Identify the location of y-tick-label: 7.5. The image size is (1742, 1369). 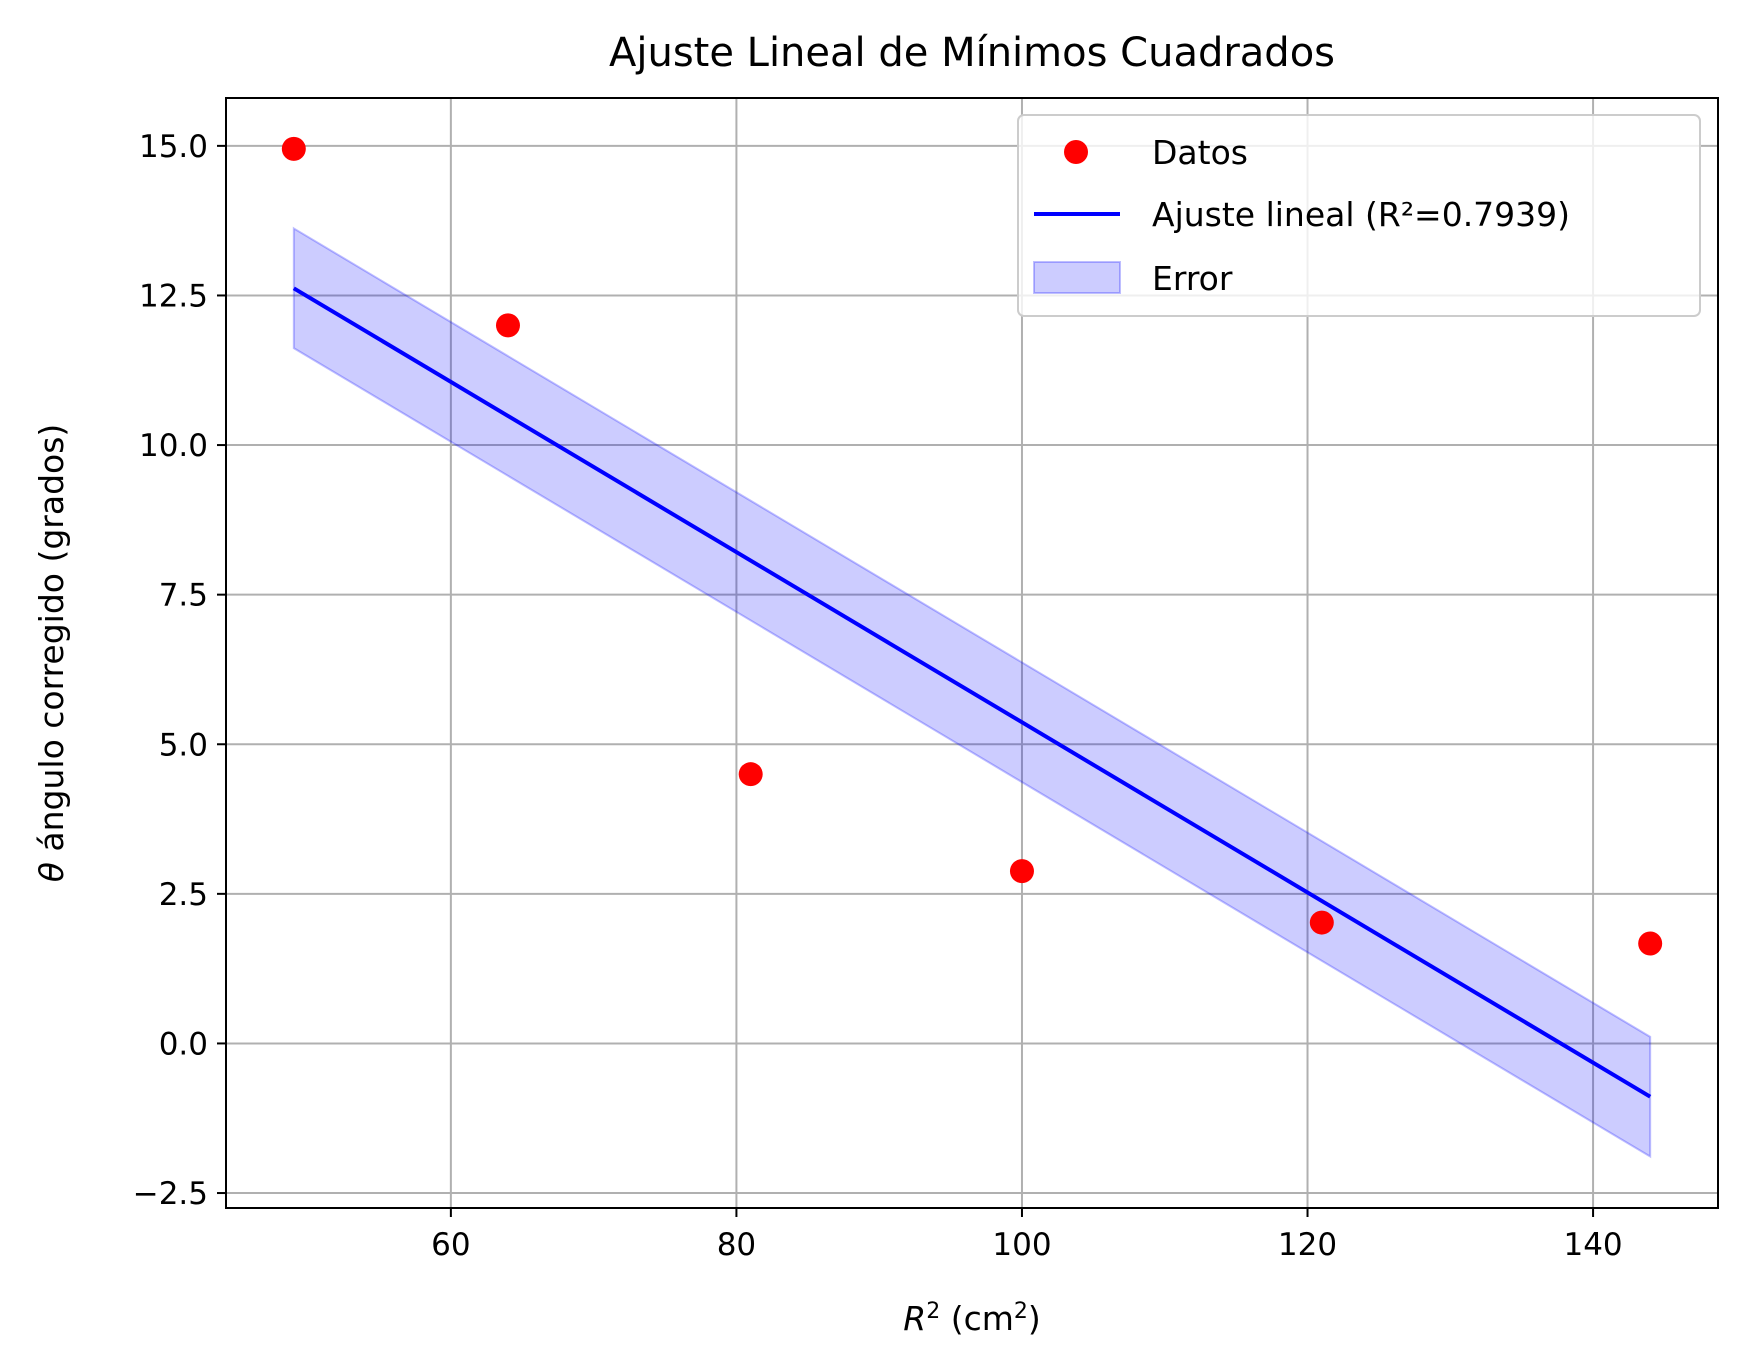
(183, 596).